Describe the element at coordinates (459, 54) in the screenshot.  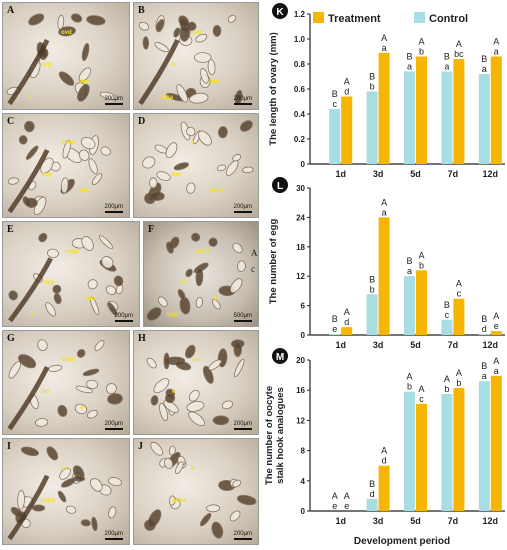
I see `treatment-bar-period-label: bc` at that location.